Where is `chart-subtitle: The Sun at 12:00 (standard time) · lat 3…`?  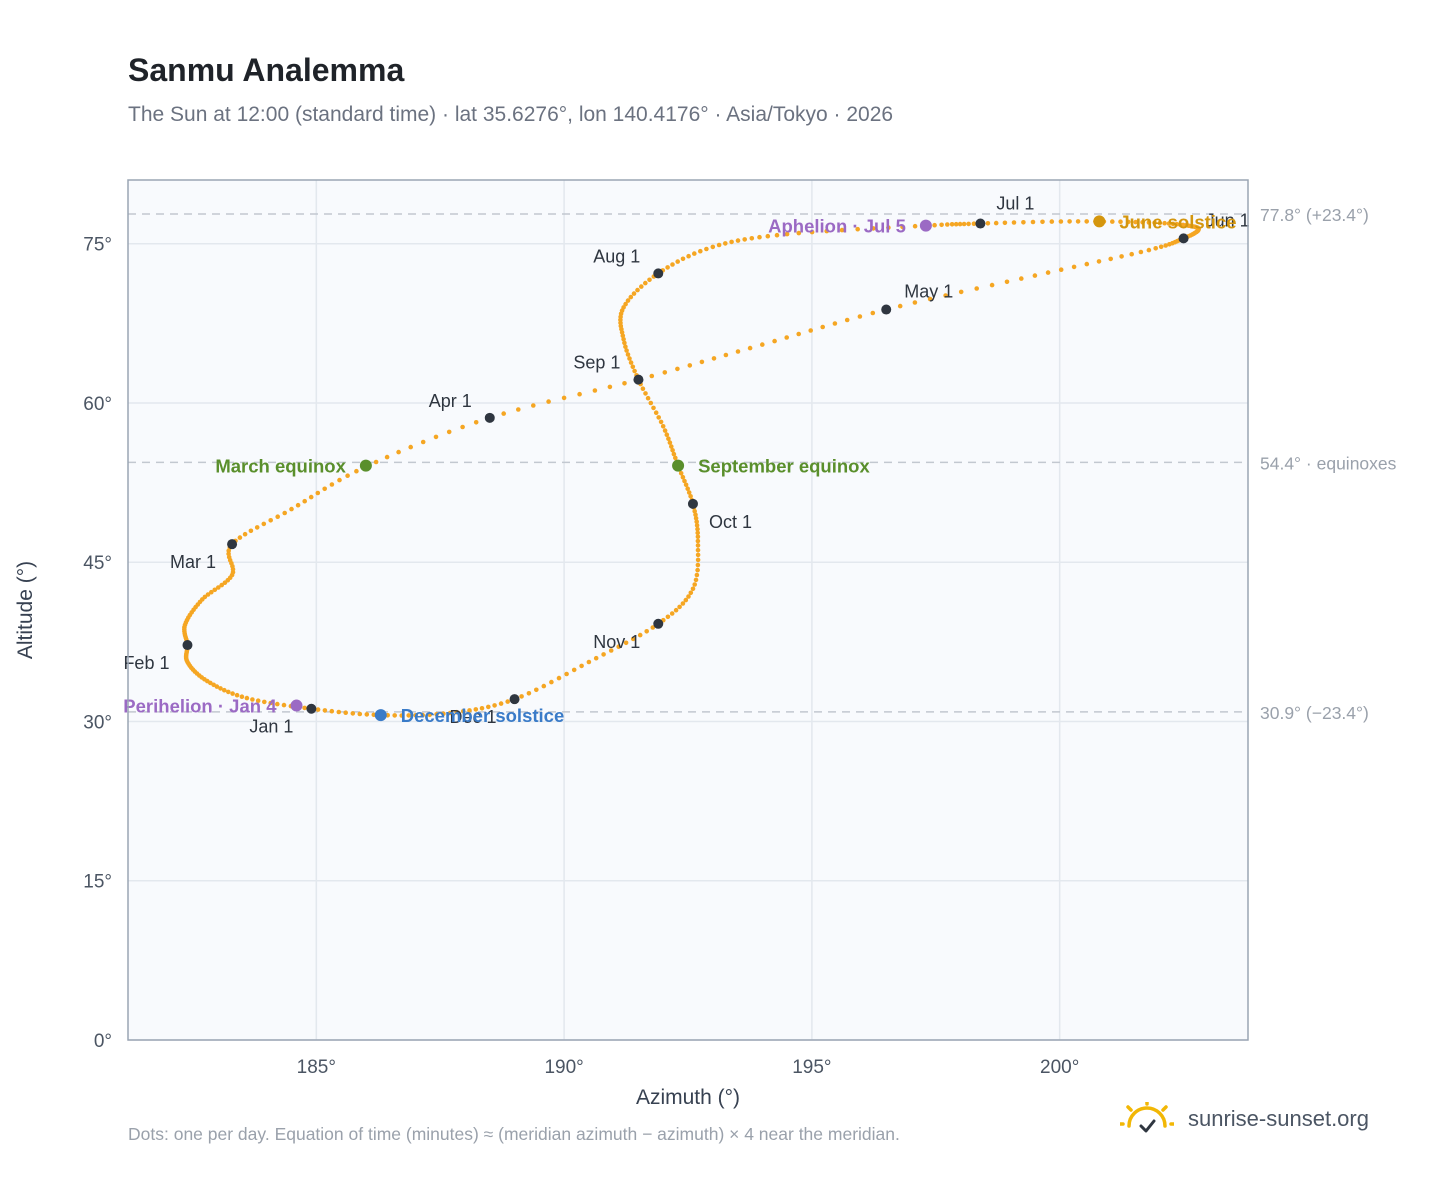
chart-subtitle: The Sun at 12:00 (standard time) · lat 3… is located at coordinates (511, 114).